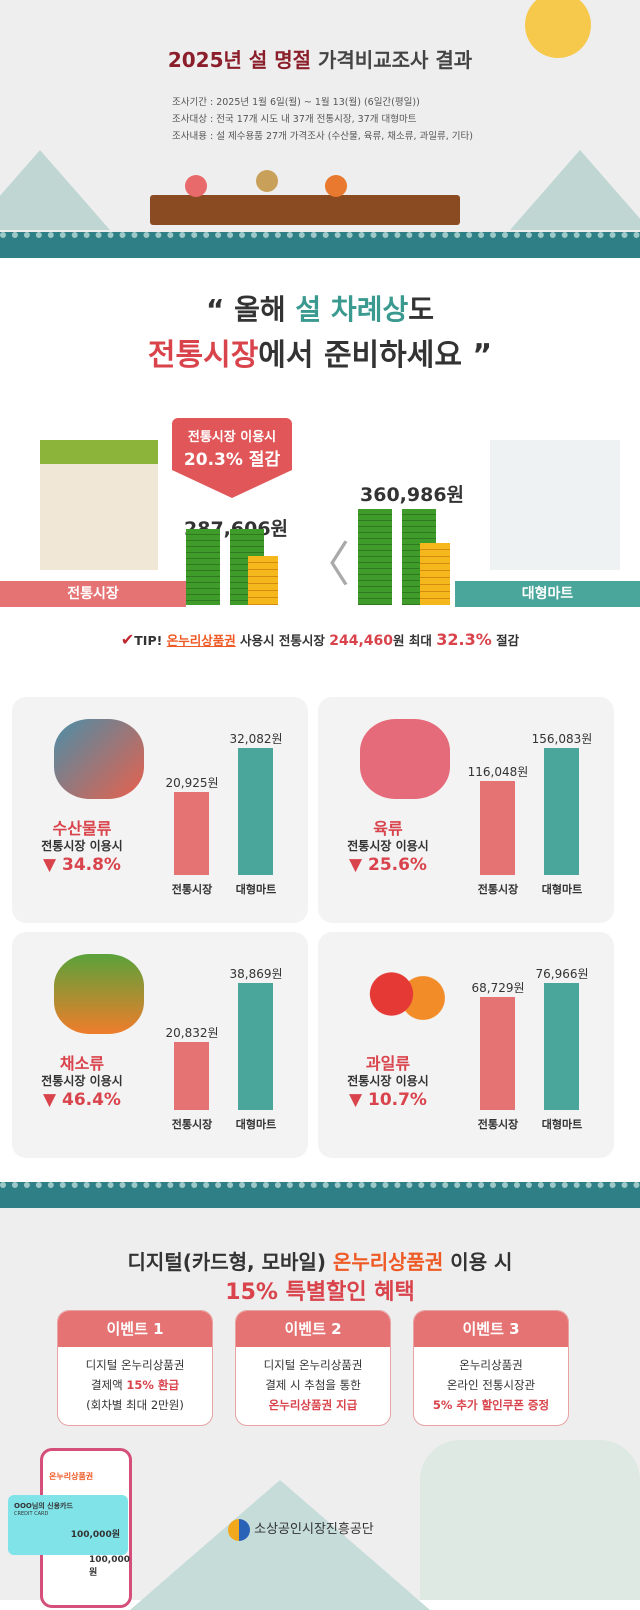 This screenshot has height=1610, width=640. What do you see at coordinates (127, 639) in the screenshot?
I see `check-icon: ✔` at bounding box center [127, 639].